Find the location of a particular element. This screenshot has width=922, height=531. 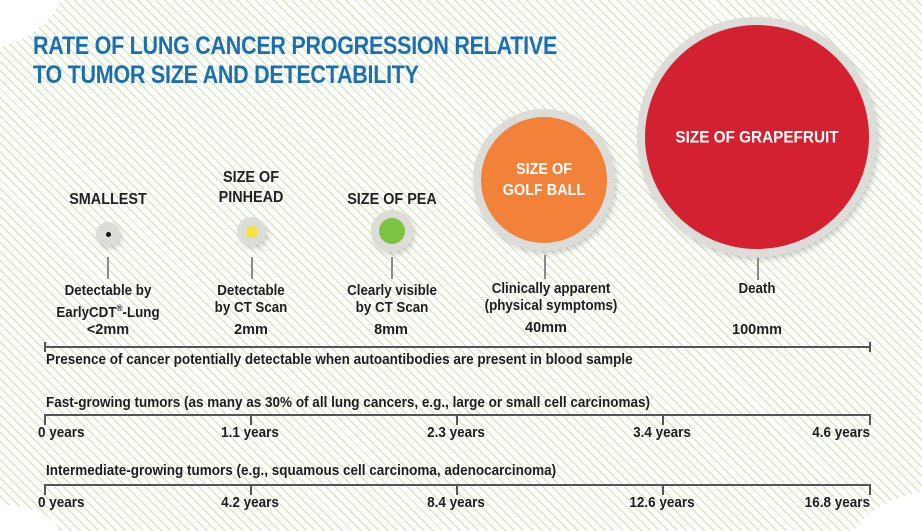

timeline-axis-intermediate is located at coordinates (457, 485).